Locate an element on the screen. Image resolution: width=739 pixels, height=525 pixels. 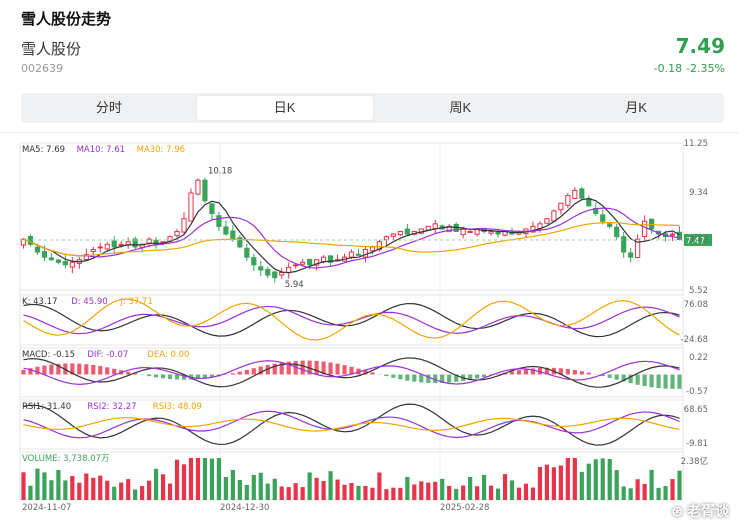
legend-entry: D: 45.90 is located at coordinates (89, 302).